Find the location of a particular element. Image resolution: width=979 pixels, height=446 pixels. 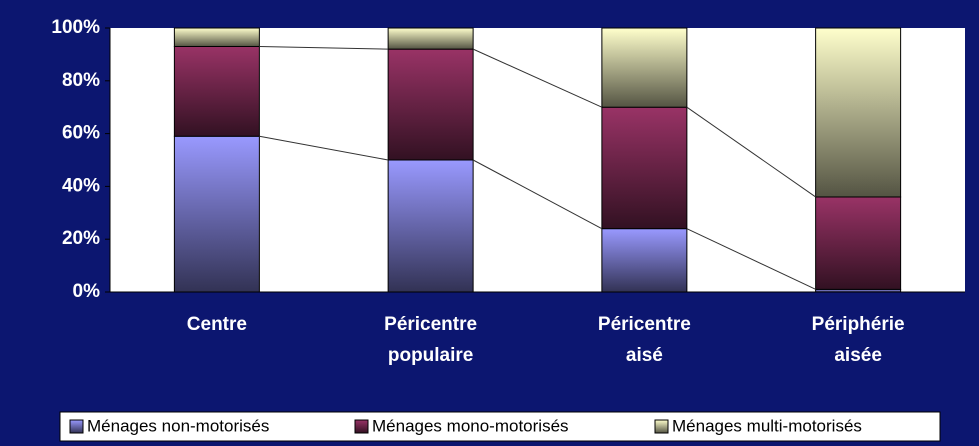

legend is located at coordinates (500, 426).